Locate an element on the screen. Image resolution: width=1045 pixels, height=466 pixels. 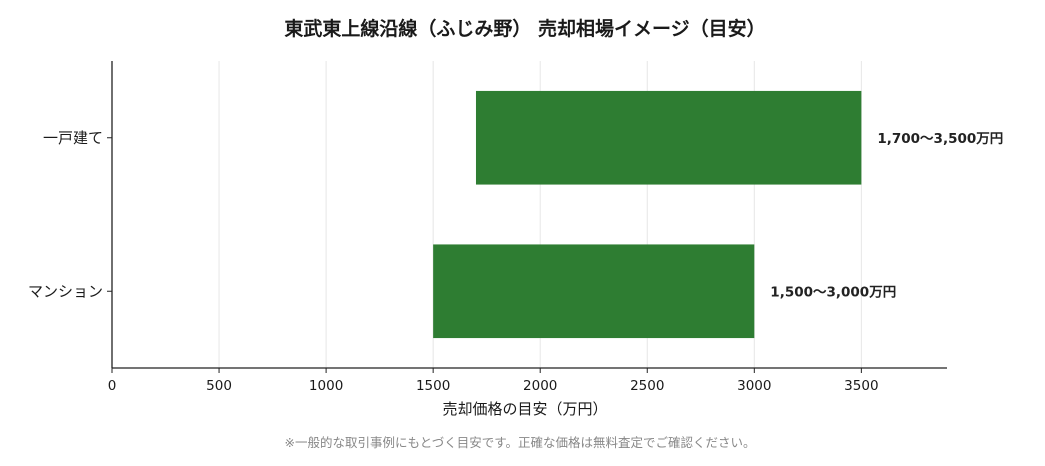
x-tick-label: 2500 is located at coordinates (647, 386).